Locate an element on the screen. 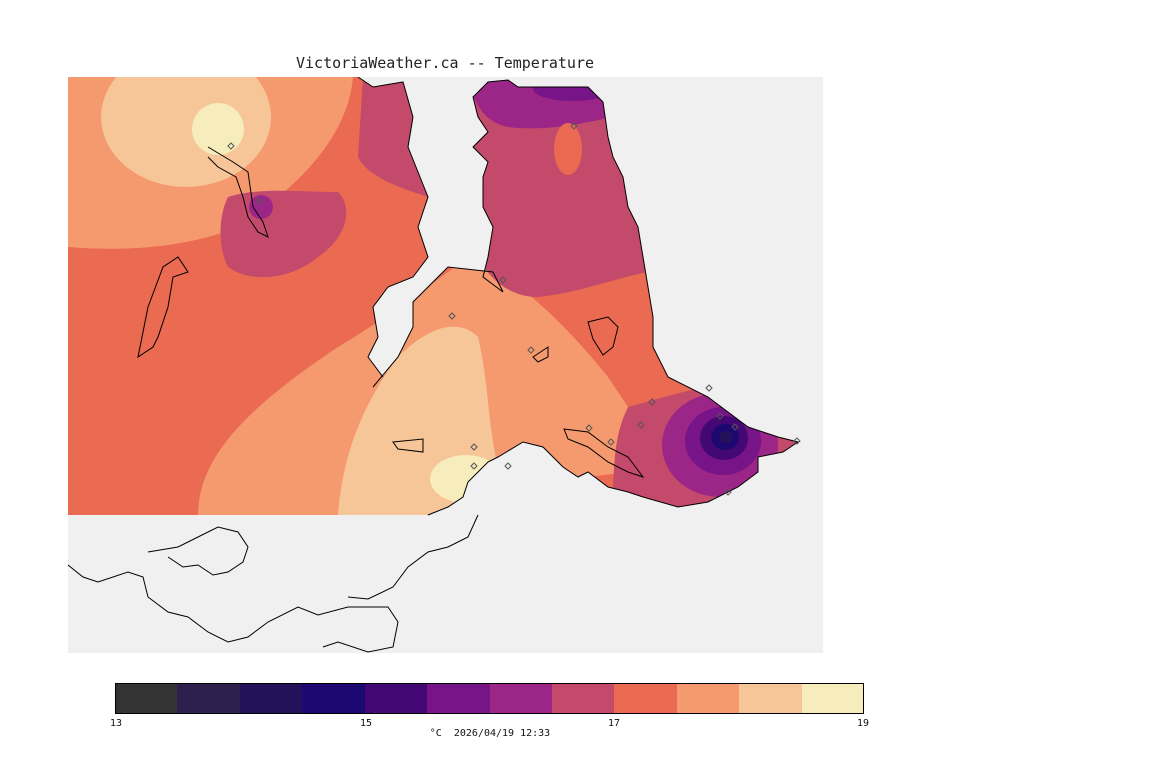  colorbar-bands is located at coordinates (489, 698).